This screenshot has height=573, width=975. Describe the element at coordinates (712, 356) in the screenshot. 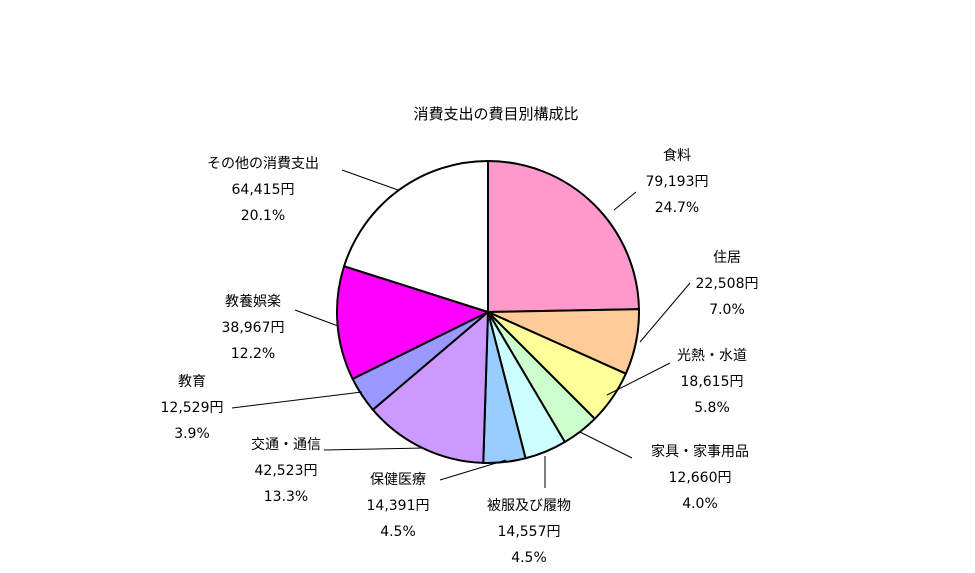

I see `slice-label-name-3: 光熱・水道` at that location.